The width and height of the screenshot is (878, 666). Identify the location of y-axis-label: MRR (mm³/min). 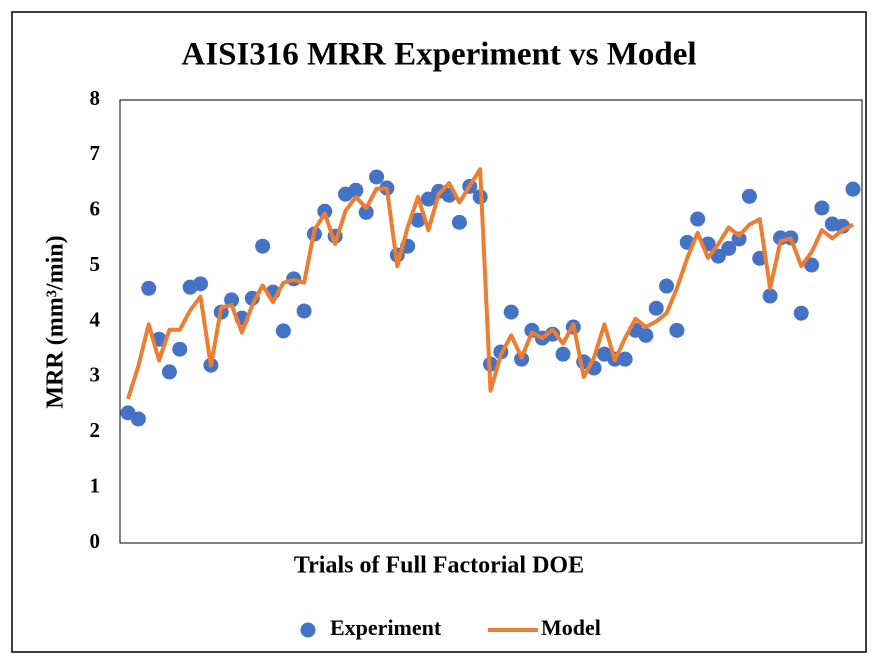
(56, 321).